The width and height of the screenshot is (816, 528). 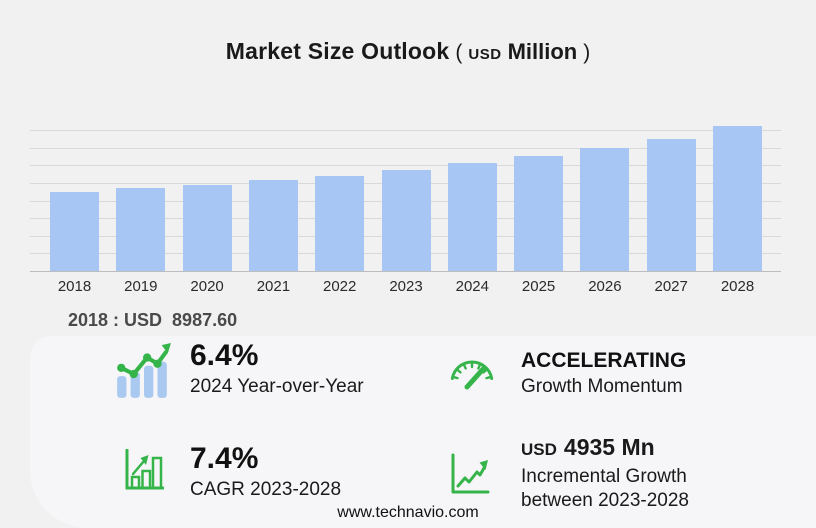 What do you see at coordinates (74, 286) in the screenshot?
I see `x-axis-label: 2018` at bounding box center [74, 286].